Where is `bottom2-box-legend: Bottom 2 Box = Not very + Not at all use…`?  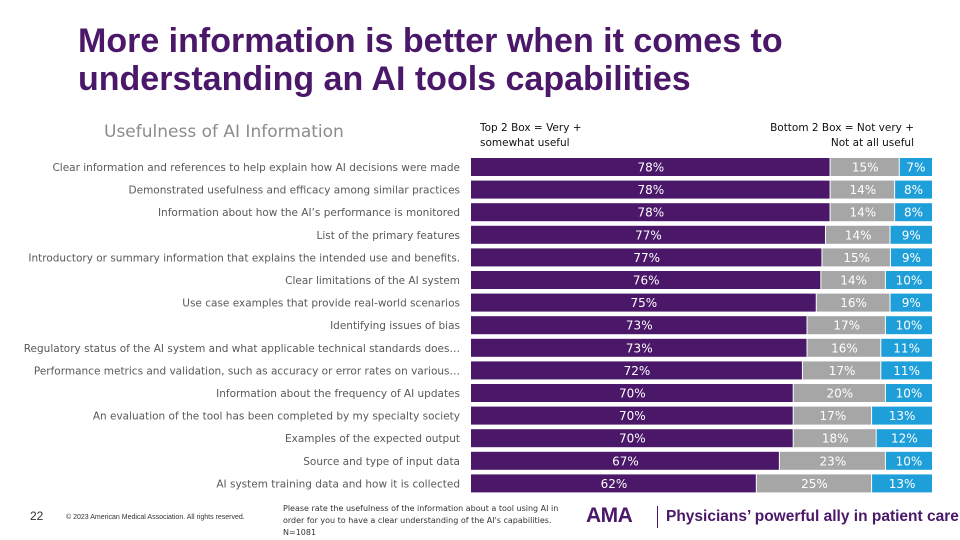
bottom2-box-legend: Bottom 2 Box = Not very + Not at all use… is located at coordinates (831, 136).